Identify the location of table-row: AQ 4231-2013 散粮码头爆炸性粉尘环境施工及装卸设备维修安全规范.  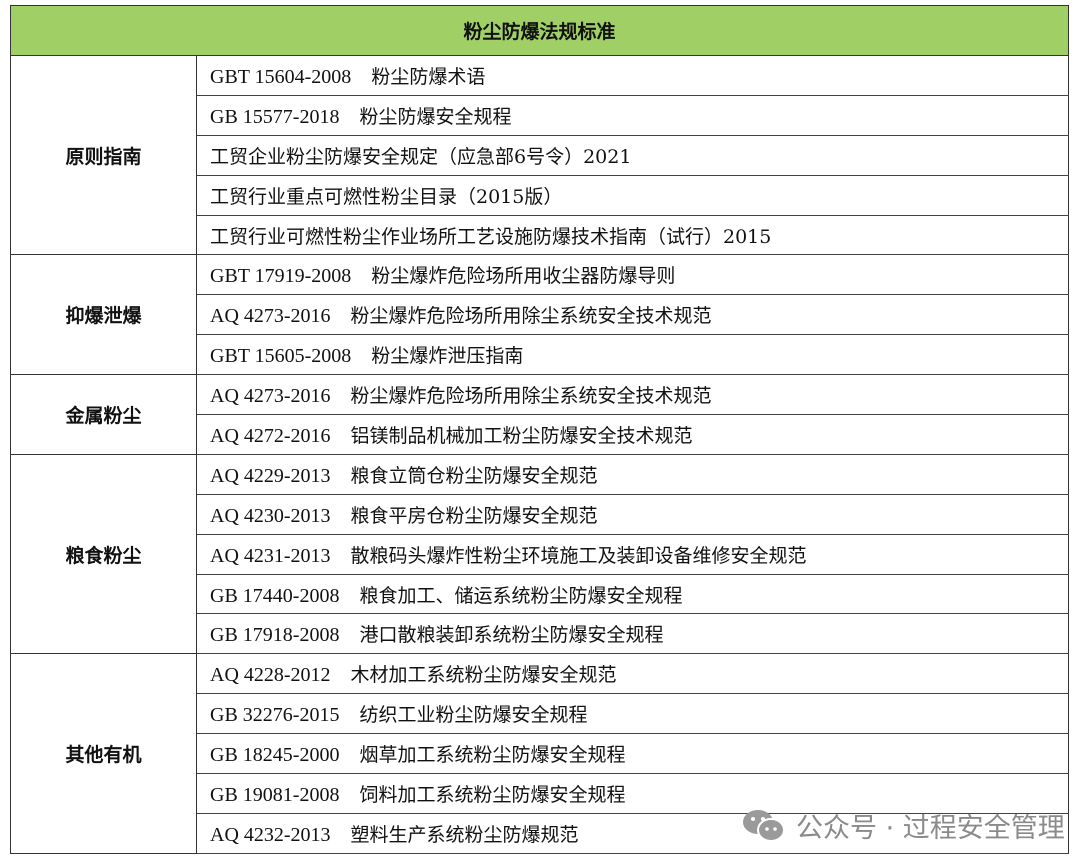
(540, 554).